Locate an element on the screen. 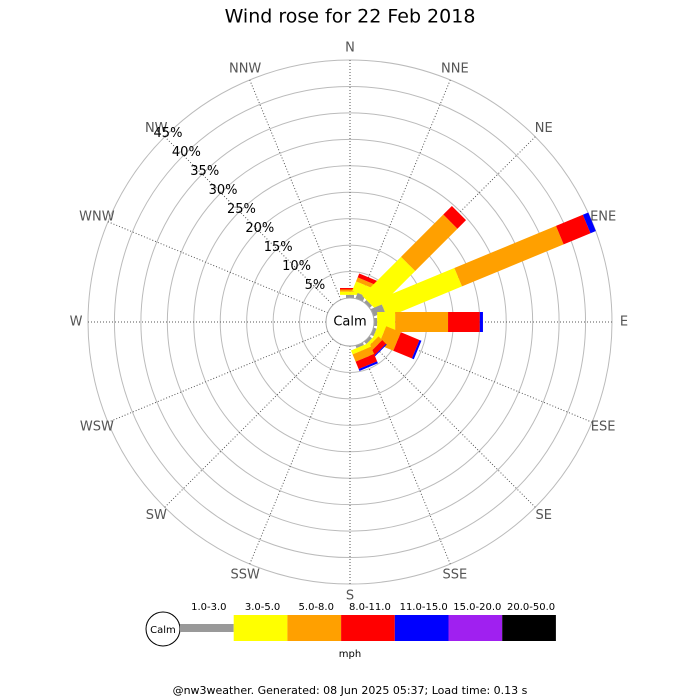  ring-label: 25% is located at coordinates (241, 209).